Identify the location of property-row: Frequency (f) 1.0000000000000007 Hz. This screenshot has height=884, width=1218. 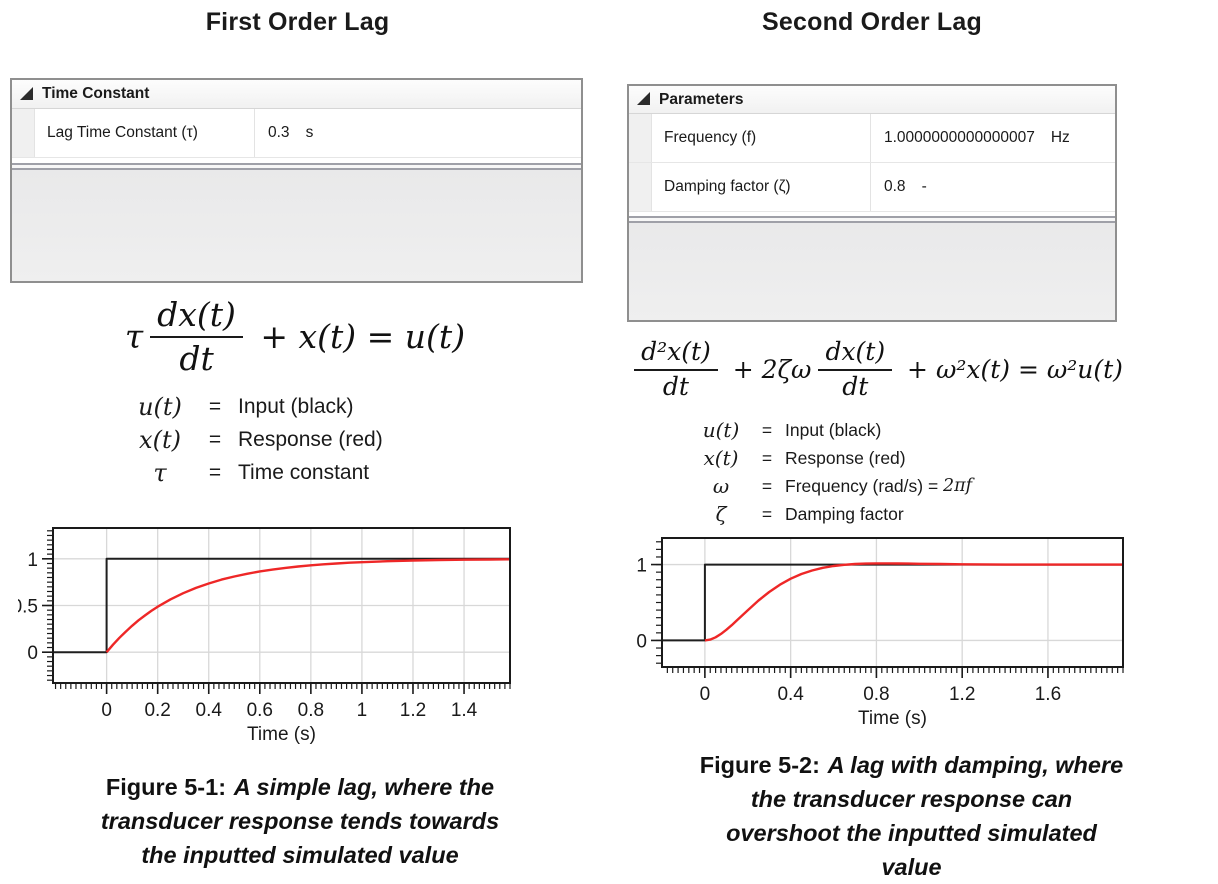
(872, 138).